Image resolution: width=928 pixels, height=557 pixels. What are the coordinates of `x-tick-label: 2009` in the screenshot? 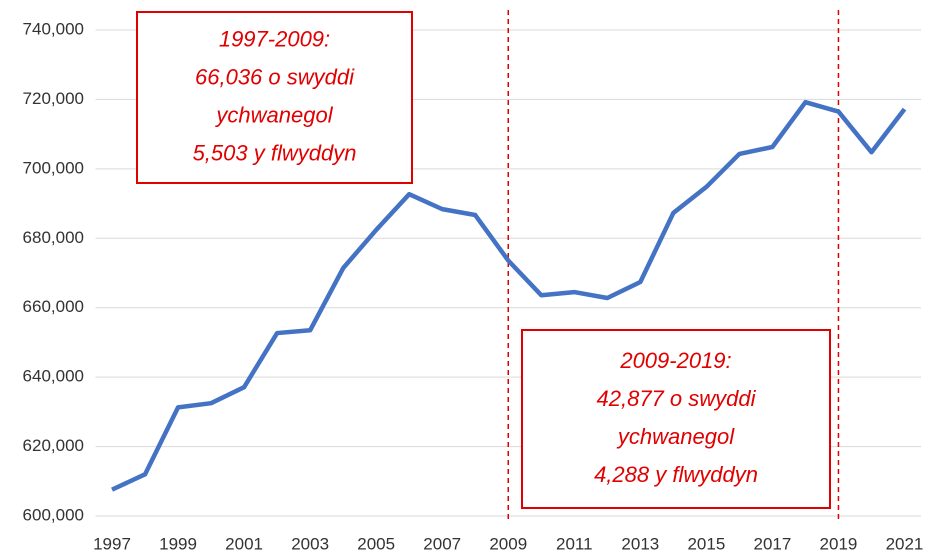 It's located at (508, 543).